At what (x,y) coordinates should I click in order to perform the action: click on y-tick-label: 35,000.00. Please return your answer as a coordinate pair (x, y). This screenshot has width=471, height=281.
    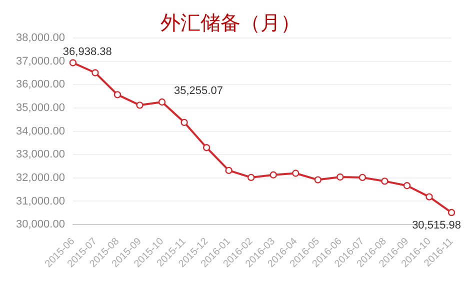
    Looking at the image, I should click on (40, 108).